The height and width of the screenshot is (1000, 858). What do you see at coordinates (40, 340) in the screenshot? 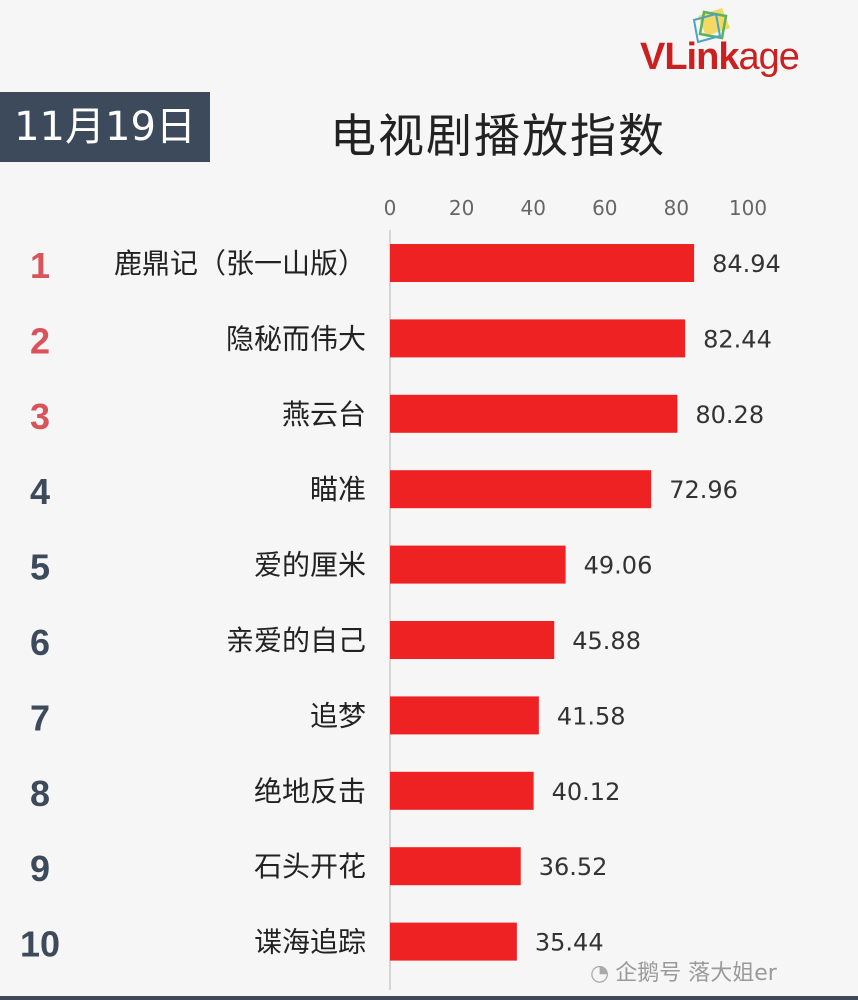
I see `rank-number: 2` at bounding box center [40, 340].